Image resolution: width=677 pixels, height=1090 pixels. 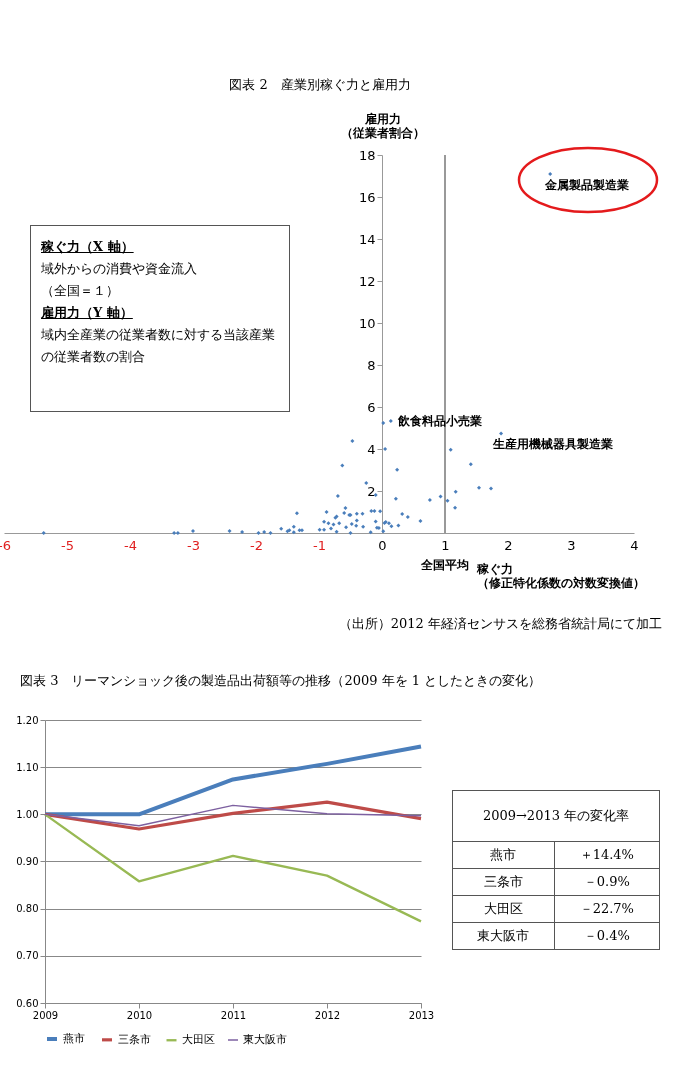 I want to click on text: －22.7%, so click(x=606, y=908).